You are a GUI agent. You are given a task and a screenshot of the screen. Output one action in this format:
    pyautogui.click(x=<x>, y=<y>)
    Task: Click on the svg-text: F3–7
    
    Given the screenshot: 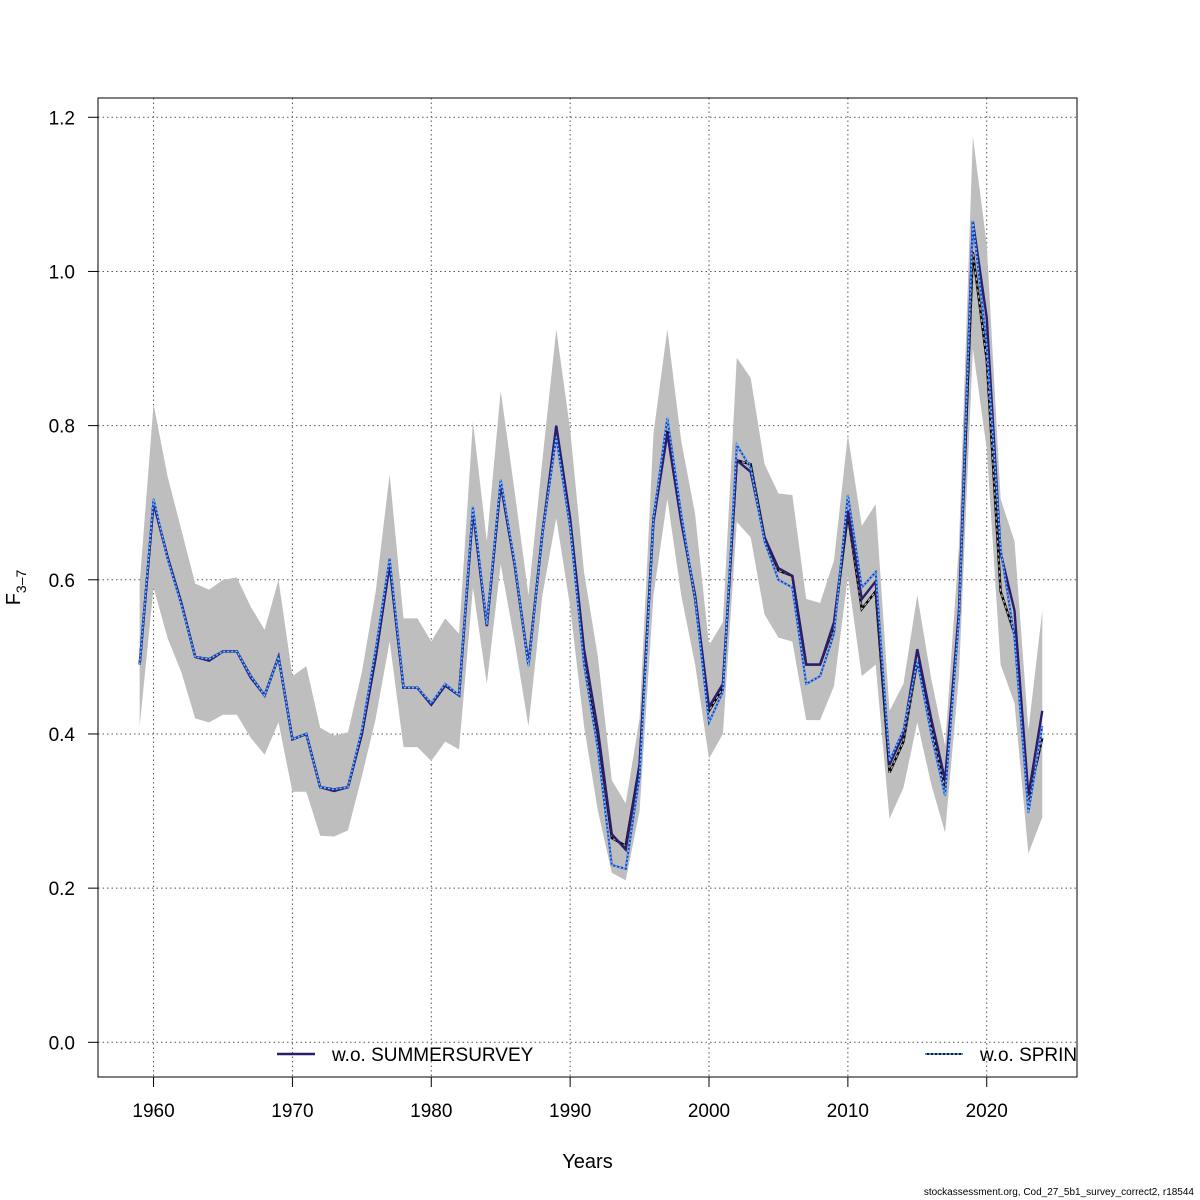 What is the action you would take?
    pyautogui.click(x=16, y=587)
    